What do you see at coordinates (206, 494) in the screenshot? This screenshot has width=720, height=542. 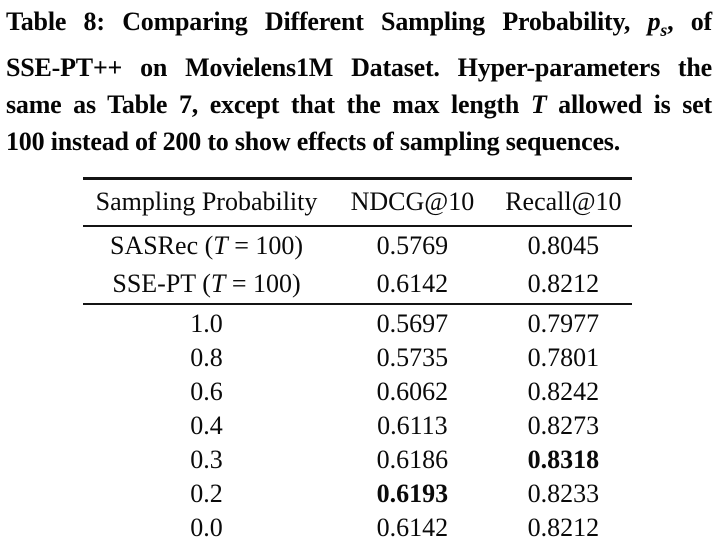 I see `sampling-probability-cell: 0.2` at bounding box center [206, 494].